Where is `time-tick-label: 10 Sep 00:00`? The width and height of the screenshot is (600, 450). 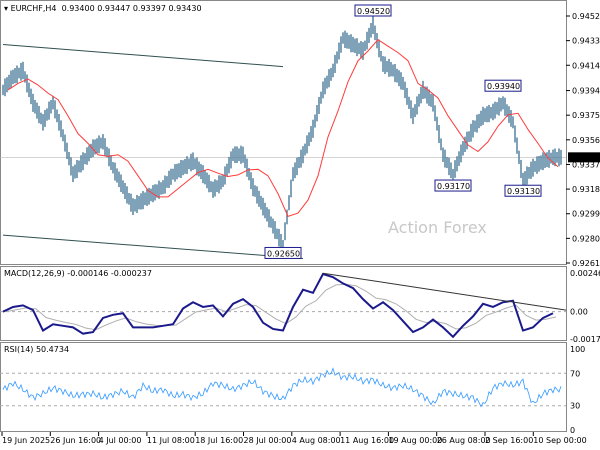
time-tick-label: 10 Sep 00:00 is located at coordinates (559, 440).